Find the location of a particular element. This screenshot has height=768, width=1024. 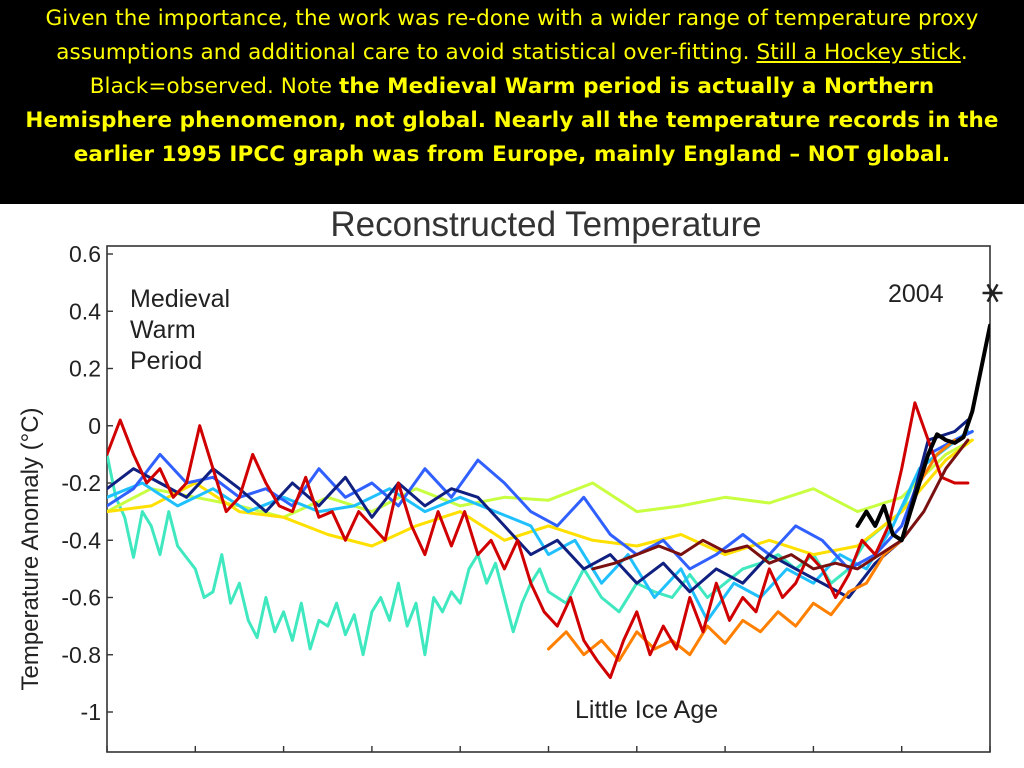

y-tick-label: -0.2 is located at coordinates (81, 483).